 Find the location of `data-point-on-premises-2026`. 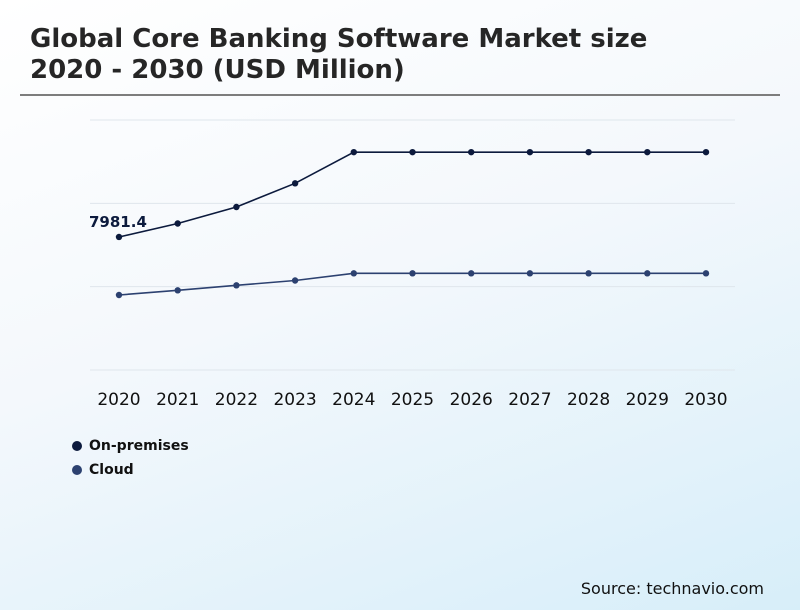

data-point-on-premises-2026 is located at coordinates (471, 152).